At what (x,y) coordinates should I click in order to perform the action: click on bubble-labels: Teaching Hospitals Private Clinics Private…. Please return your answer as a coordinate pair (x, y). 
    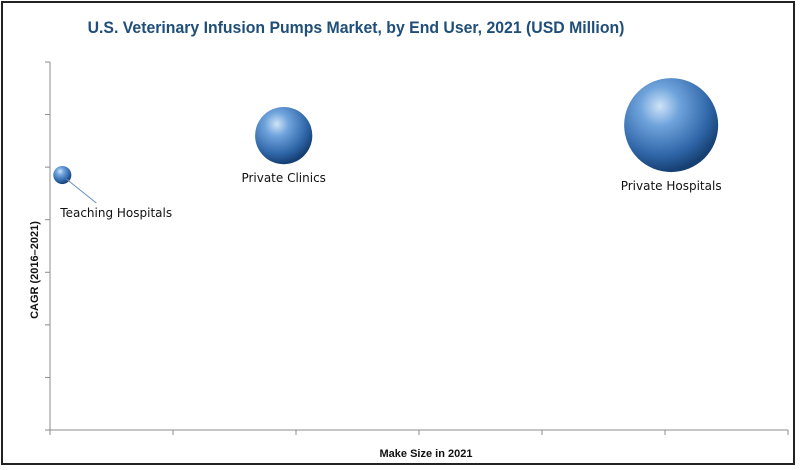
    Looking at the image, I should click on (390, 195).